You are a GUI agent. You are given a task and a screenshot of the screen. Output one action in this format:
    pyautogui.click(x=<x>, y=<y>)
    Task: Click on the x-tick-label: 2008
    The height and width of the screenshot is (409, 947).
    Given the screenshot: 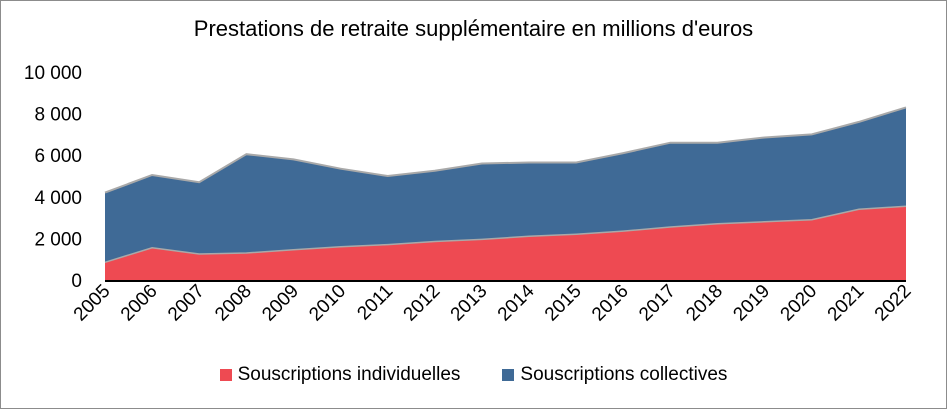 What is the action you would take?
    pyautogui.click(x=233, y=303)
    